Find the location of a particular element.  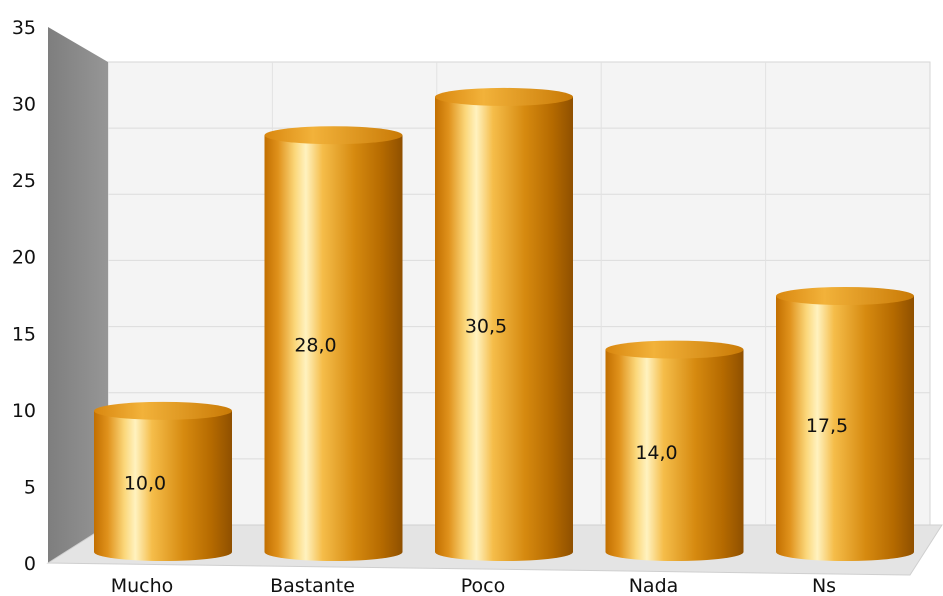

bar-bastante is located at coordinates (333, 343).